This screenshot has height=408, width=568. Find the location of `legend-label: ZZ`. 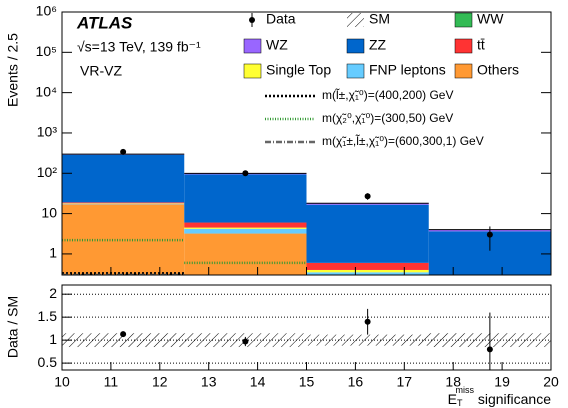

legend-label: ZZ is located at coordinates (378, 45).